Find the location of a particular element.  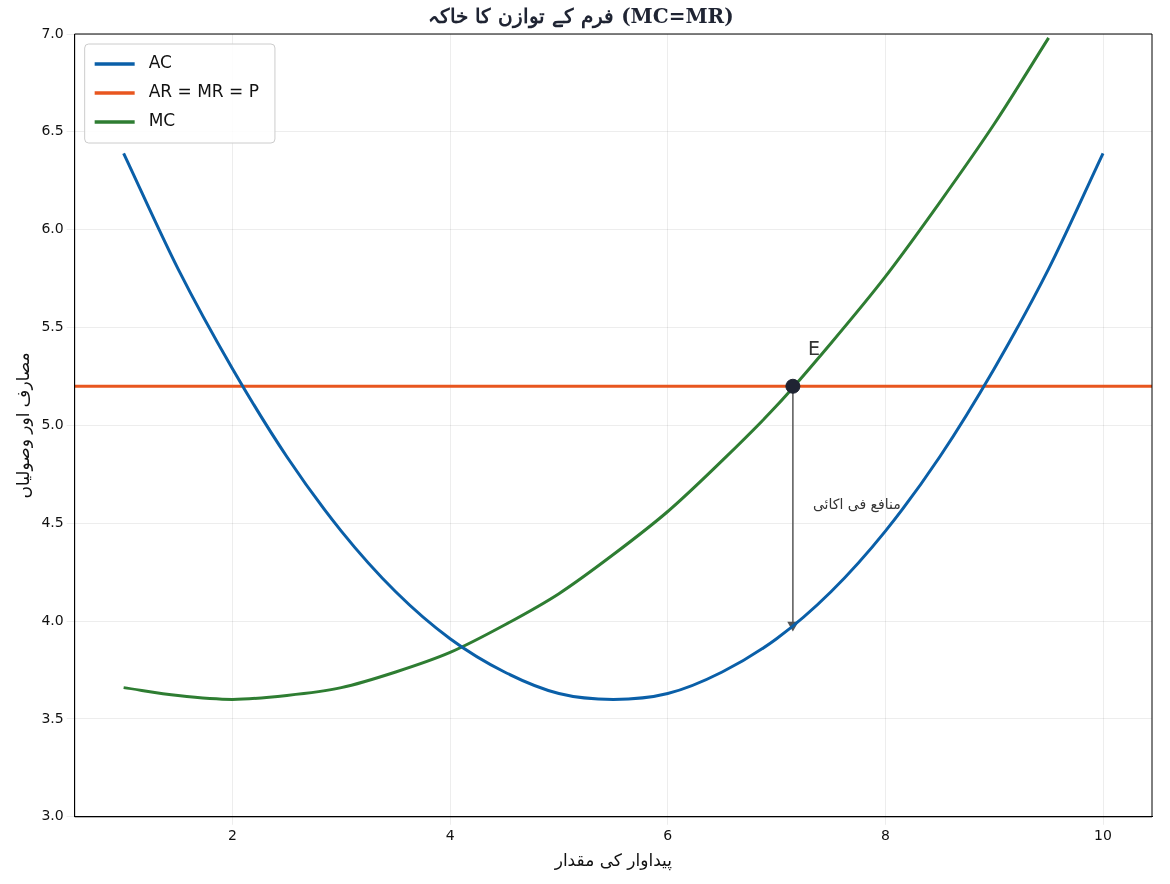

y-tick-label: 4.0 is located at coordinates (52, 619).